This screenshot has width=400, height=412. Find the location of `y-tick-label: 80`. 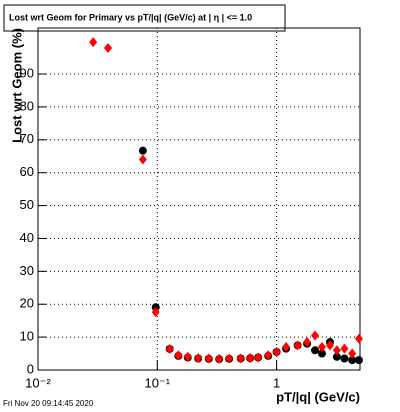

y-tick-label: 80 is located at coordinates (27, 105).